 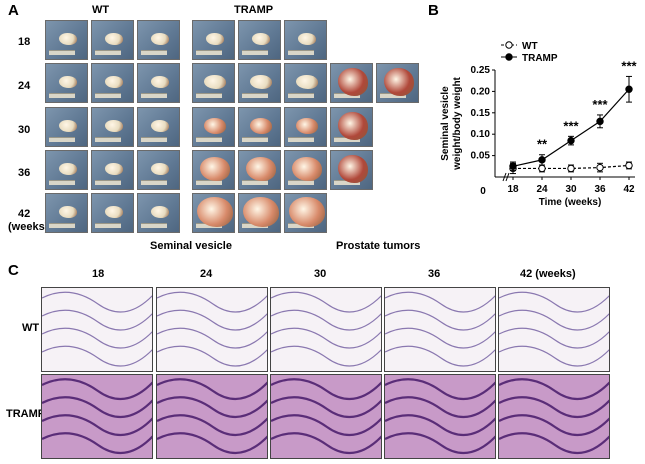 What do you see at coordinates (457, 123) in the screenshot?
I see `y-axis-title: weight/body weight` at bounding box center [457, 123].